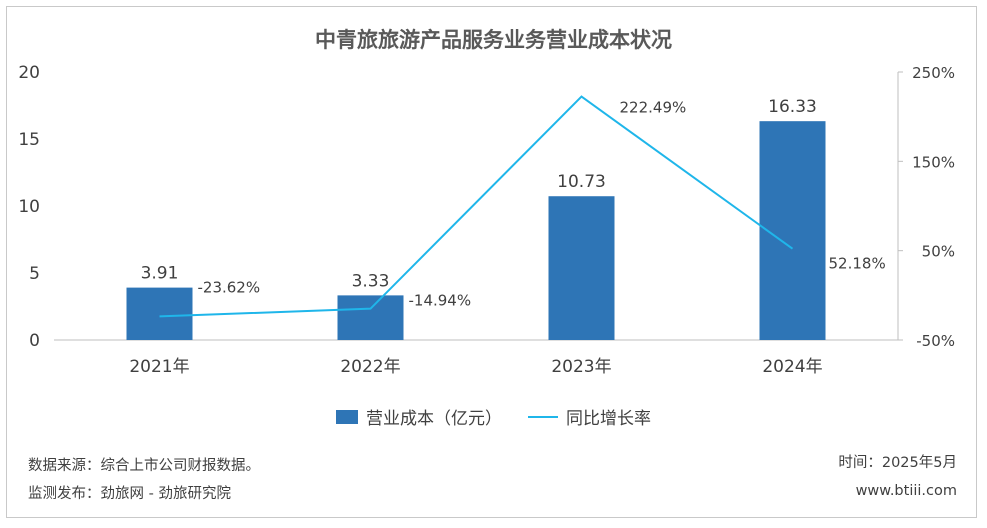 Image resolution: width=987 pixels, height=528 pixels. Describe the element at coordinates (440, 301) in the screenshot. I see `line-data-label: -14.94%` at that location.